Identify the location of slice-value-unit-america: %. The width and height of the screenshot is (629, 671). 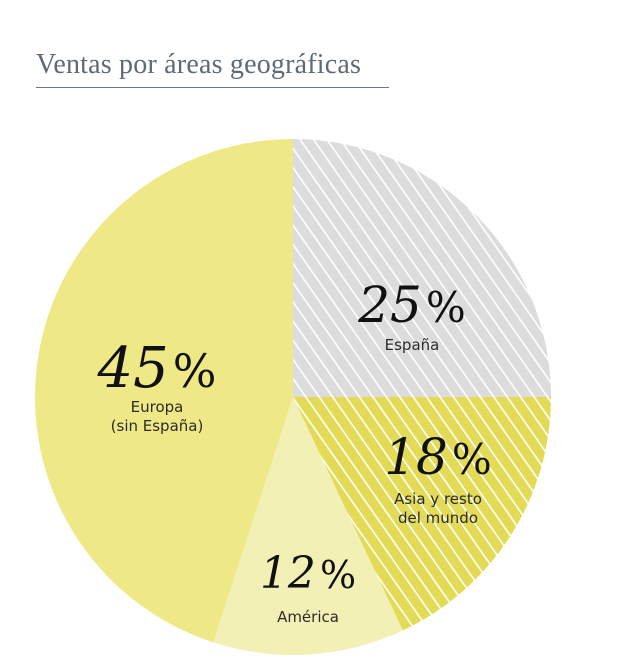
(338, 575).